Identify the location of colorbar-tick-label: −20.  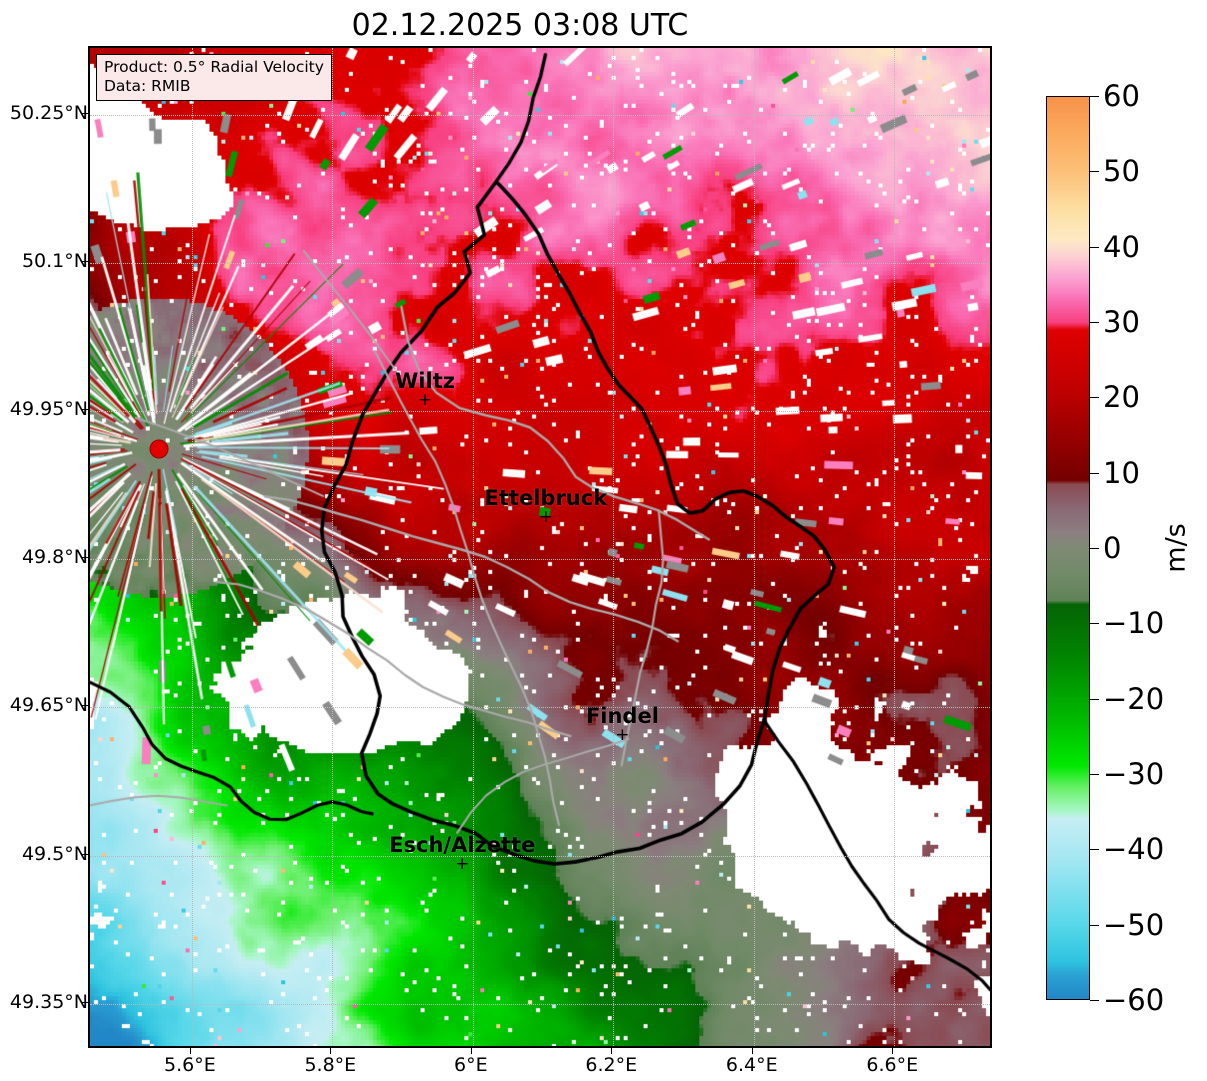
(1134, 698).